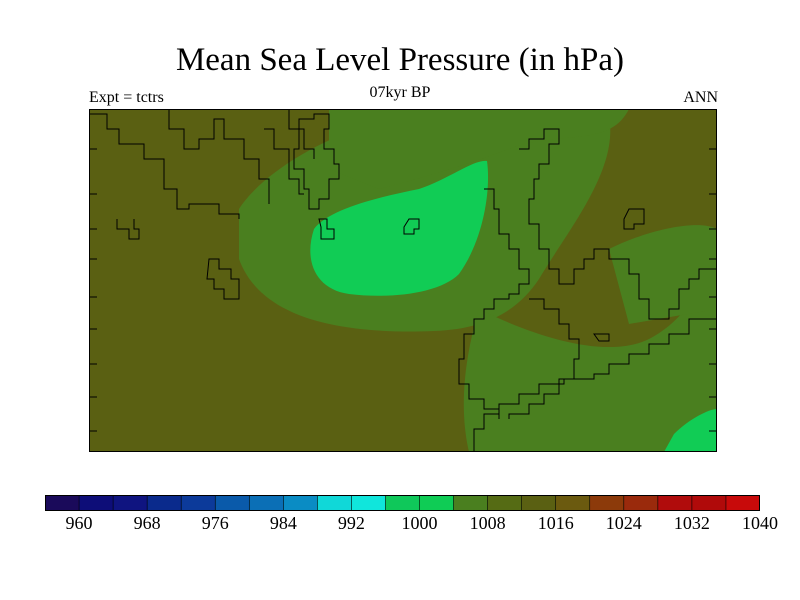 This screenshot has height=600, width=800. Describe the element at coordinates (147, 523) in the screenshot. I see `colorbar-label: 968` at that location.